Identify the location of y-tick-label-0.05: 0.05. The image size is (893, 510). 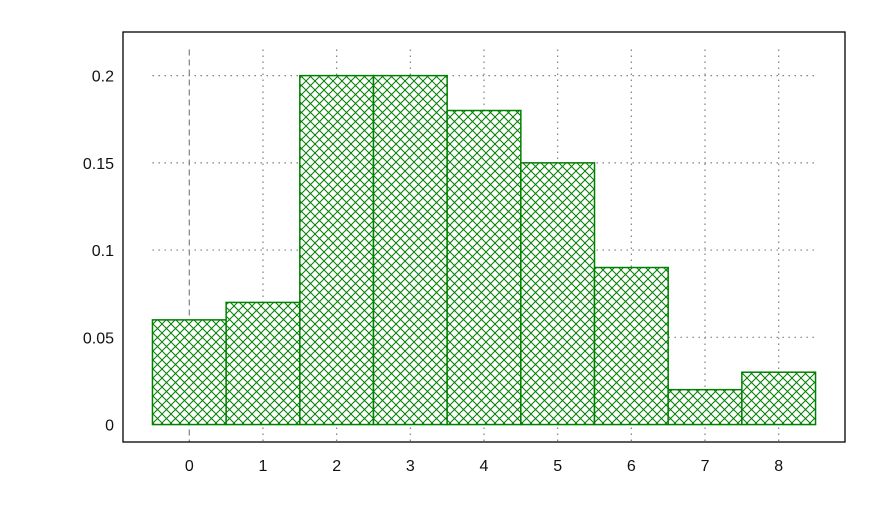
(98, 338).